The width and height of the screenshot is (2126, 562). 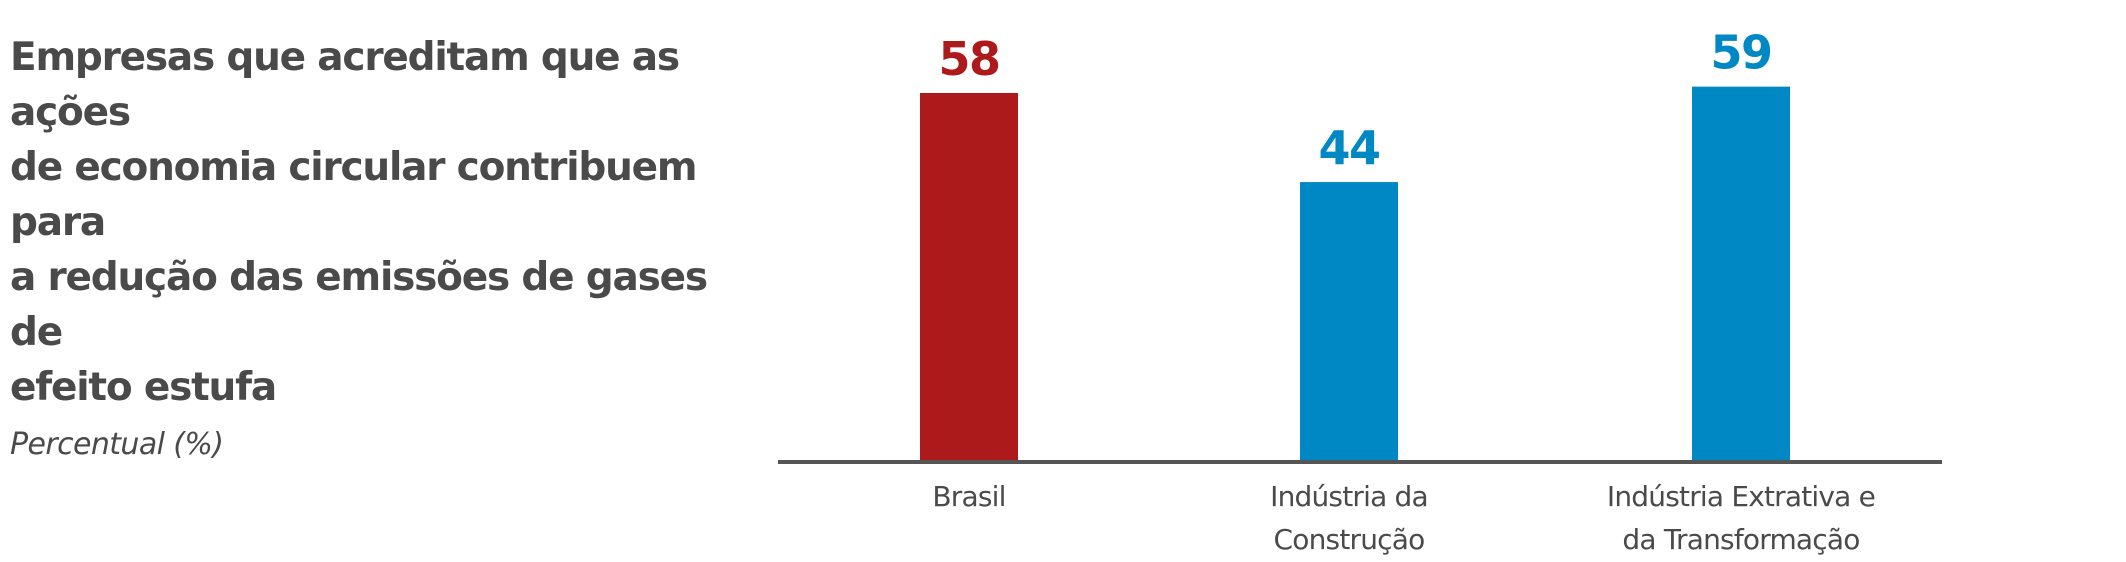 I want to click on category-label: Indústria Extrativa e, so click(x=1741, y=496).